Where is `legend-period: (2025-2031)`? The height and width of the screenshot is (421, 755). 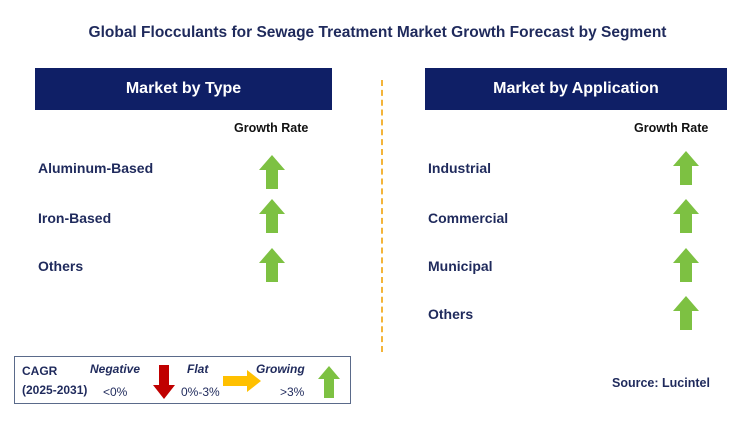 legend-period: (2025-2031) is located at coordinates (55, 390).